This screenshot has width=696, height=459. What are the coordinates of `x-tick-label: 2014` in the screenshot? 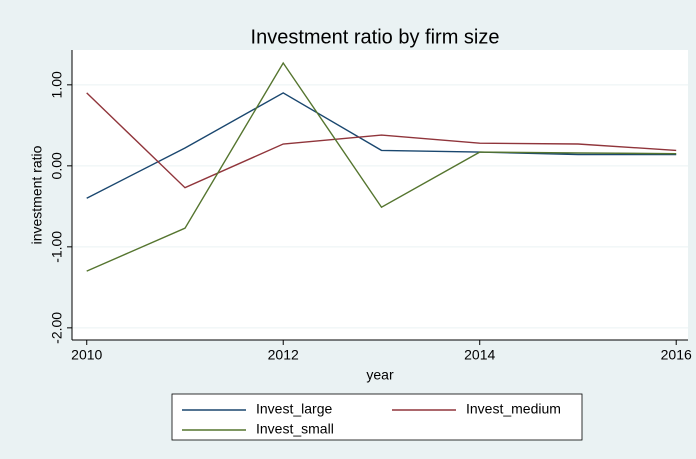 It's located at (479, 355).